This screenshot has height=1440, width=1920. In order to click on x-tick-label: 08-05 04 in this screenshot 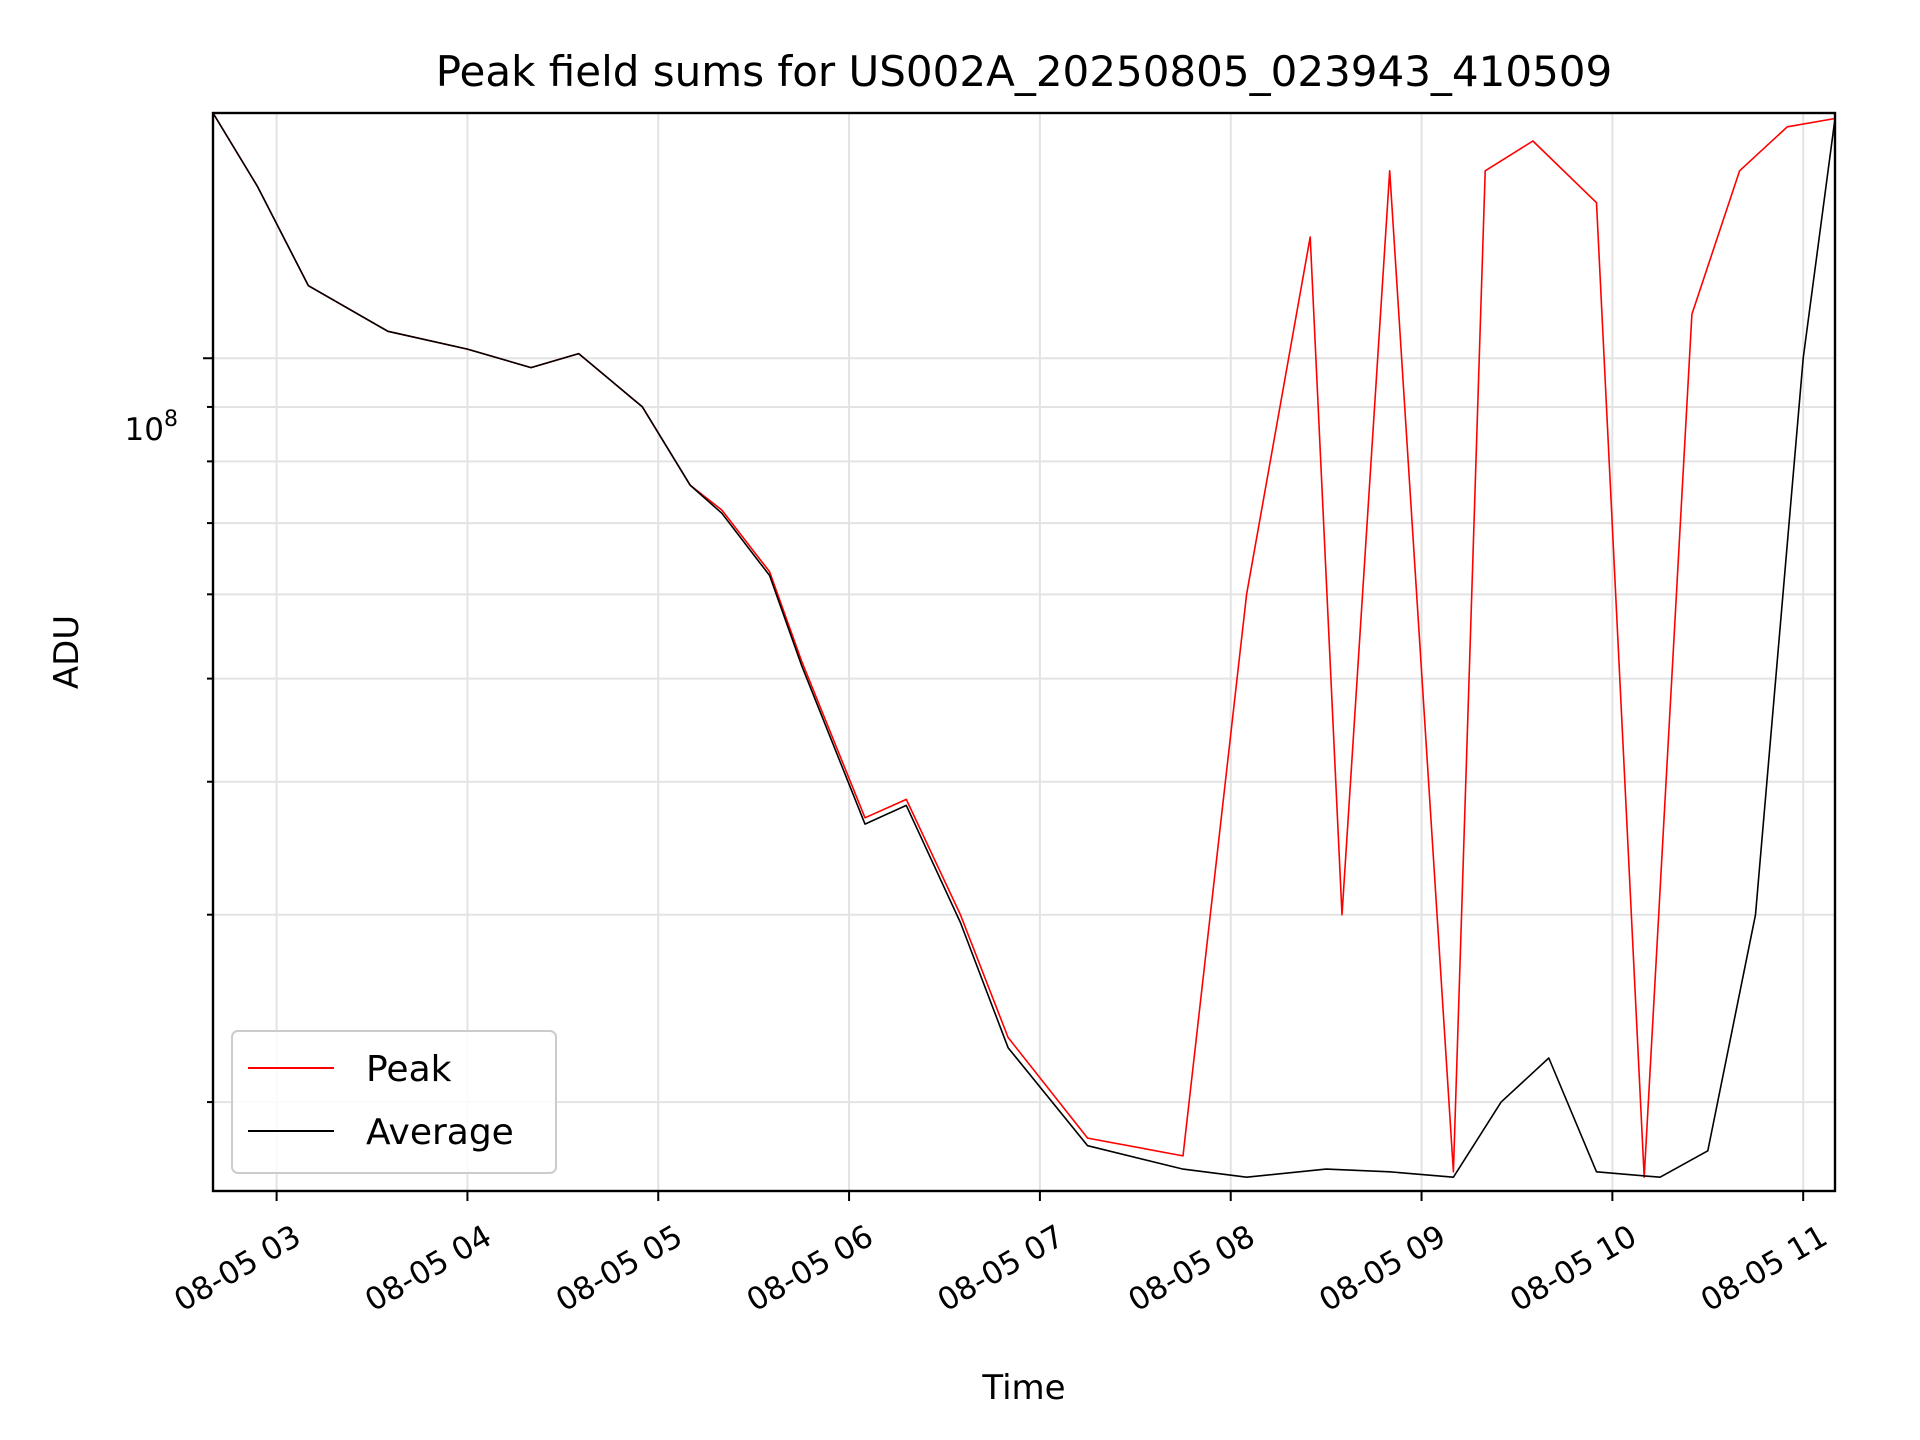, I will do `click(428, 1268)`.